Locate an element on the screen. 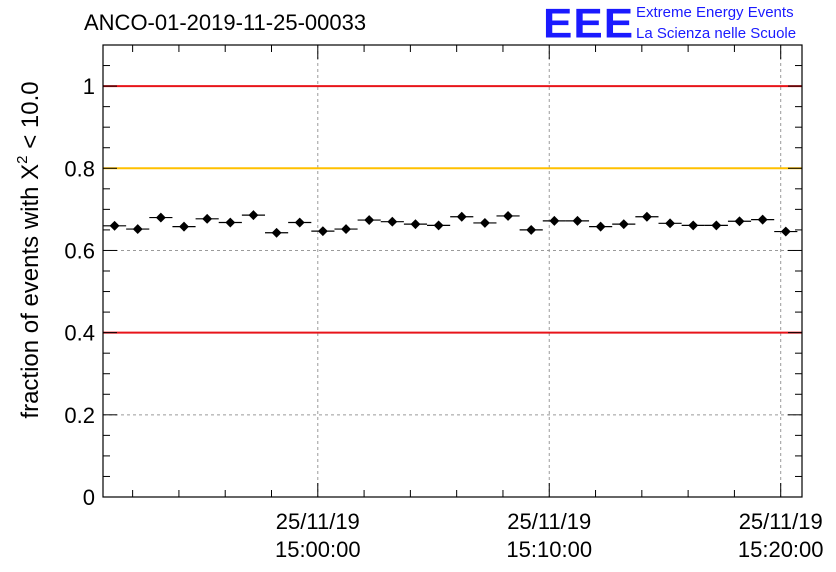  y-tick-label: 0.4 is located at coordinates (79, 333).